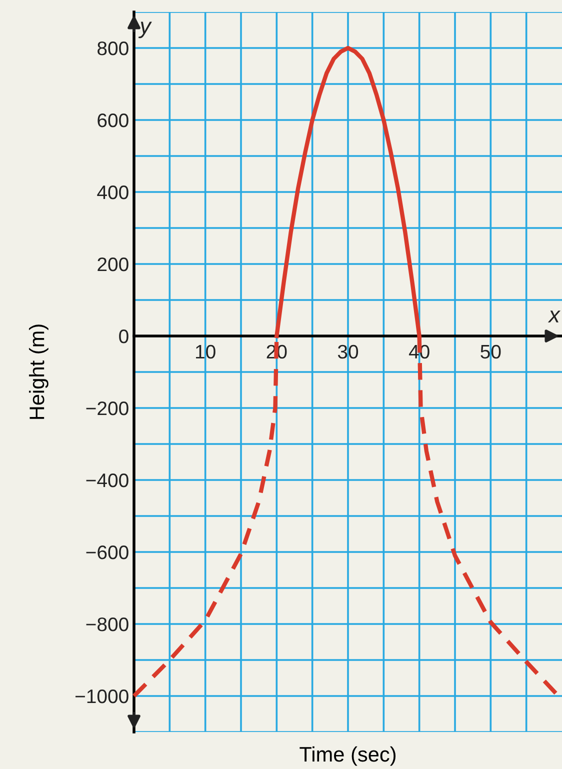 Image resolution: width=562 pixels, height=769 pixels. I want to click on y-tick-label: 800, so click(113, 48).